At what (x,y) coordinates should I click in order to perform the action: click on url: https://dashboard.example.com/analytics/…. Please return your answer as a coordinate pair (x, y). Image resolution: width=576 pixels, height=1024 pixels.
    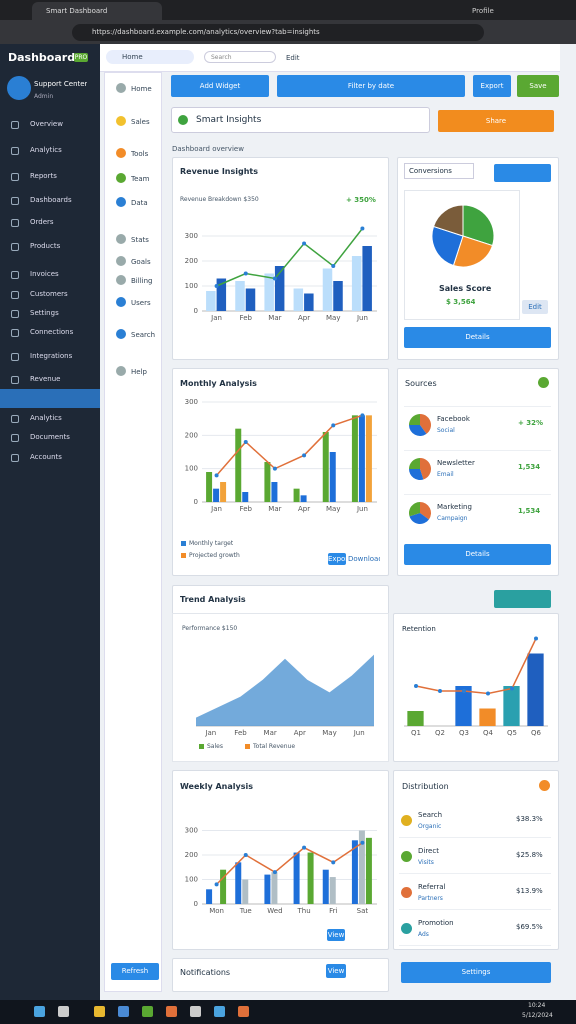
    Looking at the image, I should click on (206, 32).